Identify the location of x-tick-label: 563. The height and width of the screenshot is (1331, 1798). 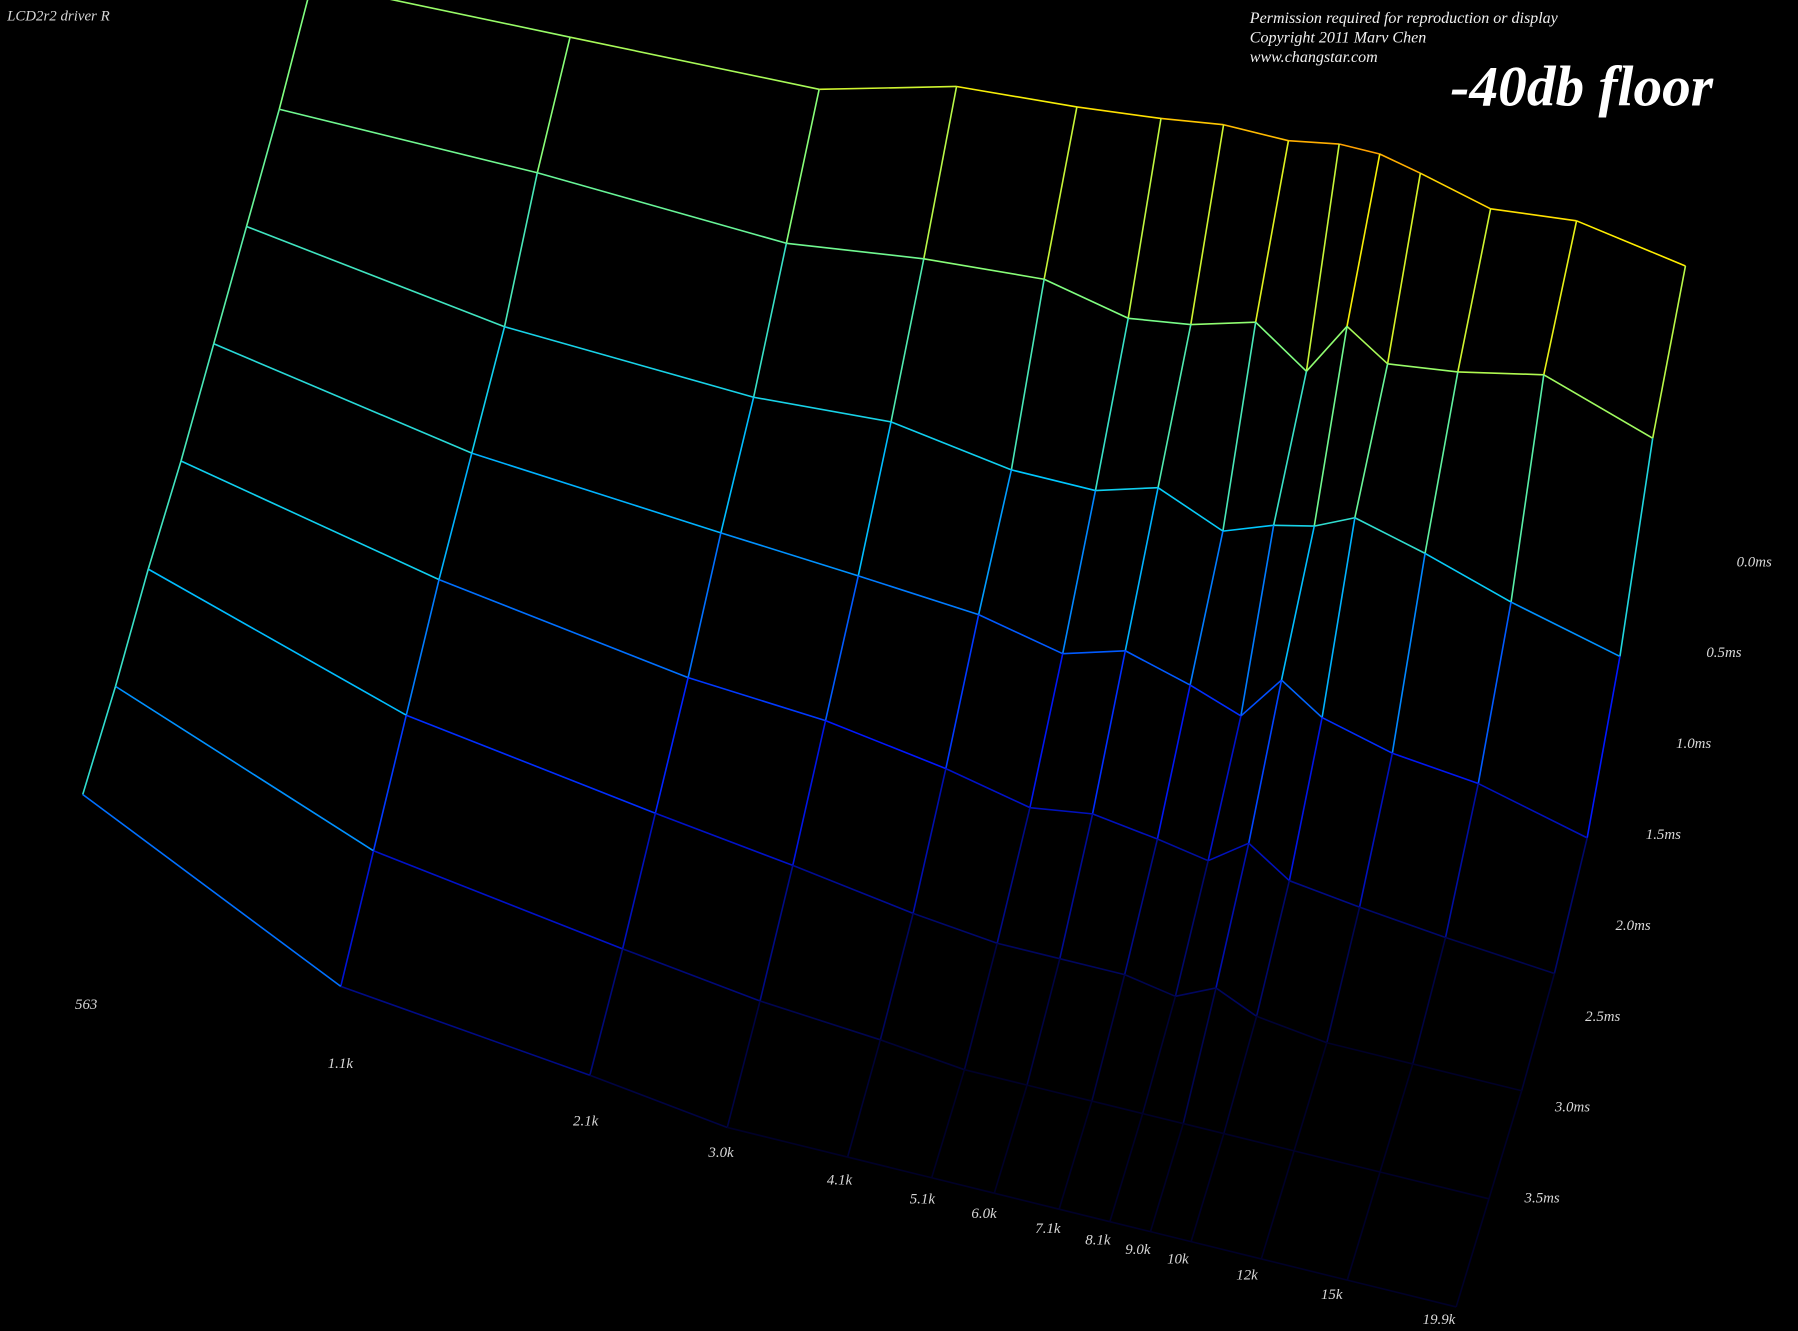
(86, 1005).